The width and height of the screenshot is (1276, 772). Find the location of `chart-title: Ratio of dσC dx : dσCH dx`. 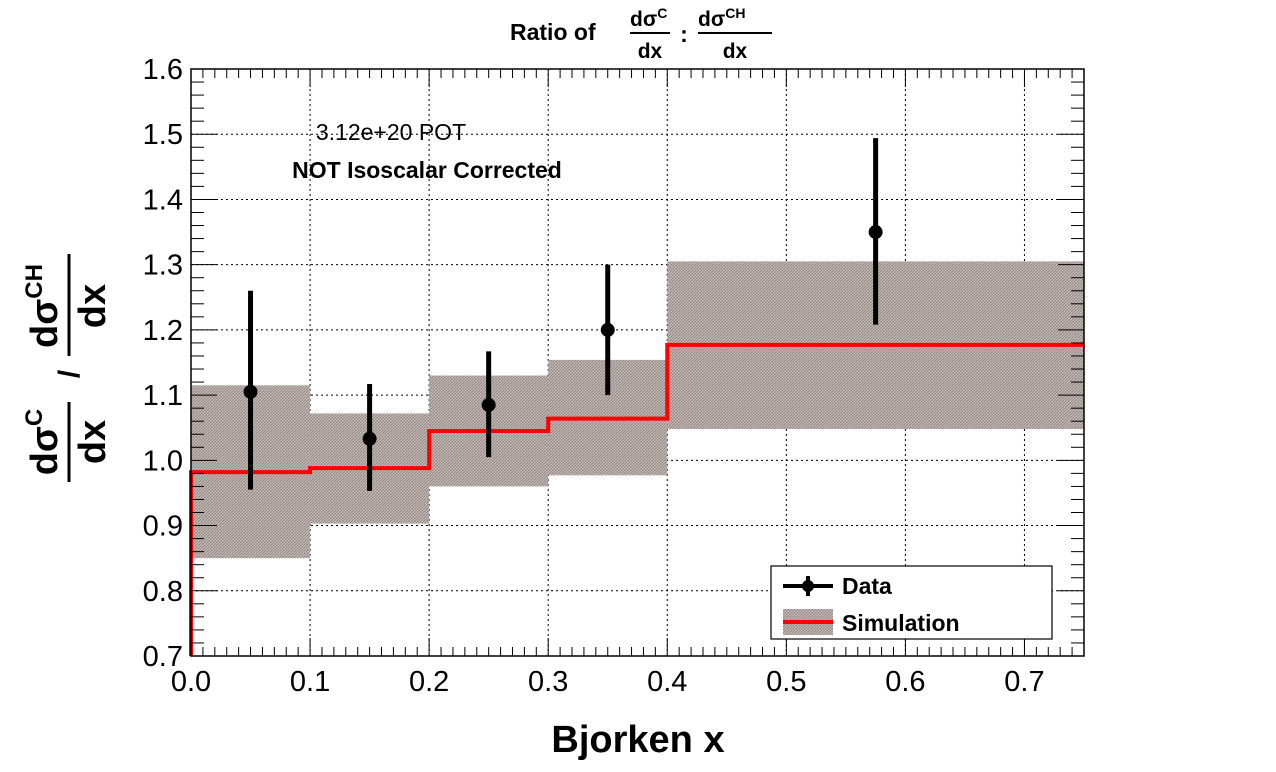

chart-title: Ratio of dσC dx : dσCH dx is located at coordinates (641, 34).